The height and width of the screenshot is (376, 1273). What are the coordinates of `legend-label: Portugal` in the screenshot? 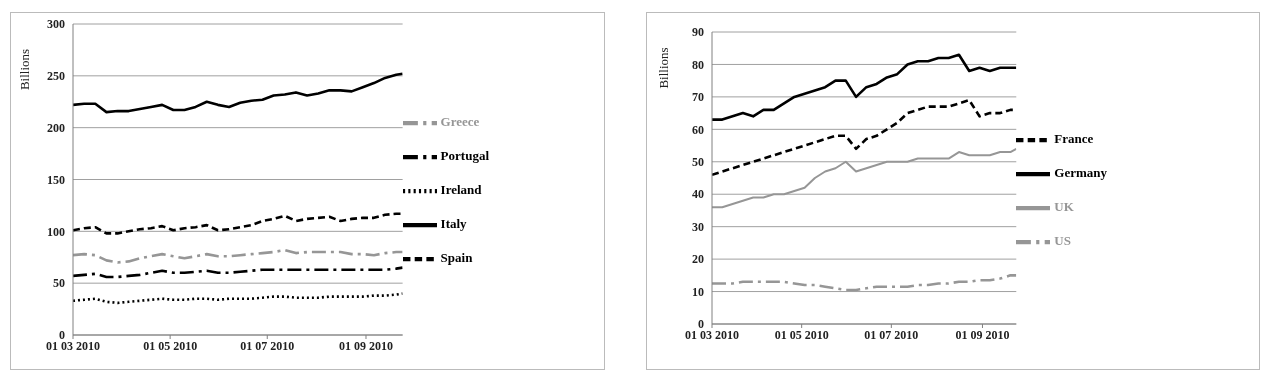 It's located at (464, 155).